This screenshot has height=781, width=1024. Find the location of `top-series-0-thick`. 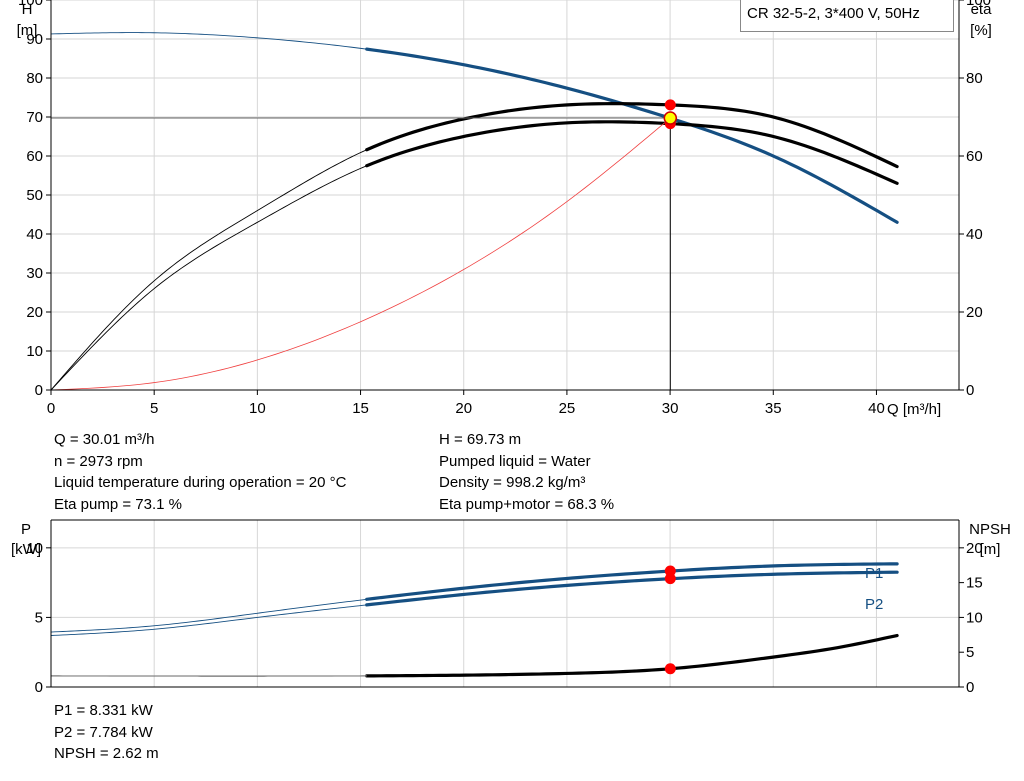

top-series-0-thick is located at coordinates (632, 135).